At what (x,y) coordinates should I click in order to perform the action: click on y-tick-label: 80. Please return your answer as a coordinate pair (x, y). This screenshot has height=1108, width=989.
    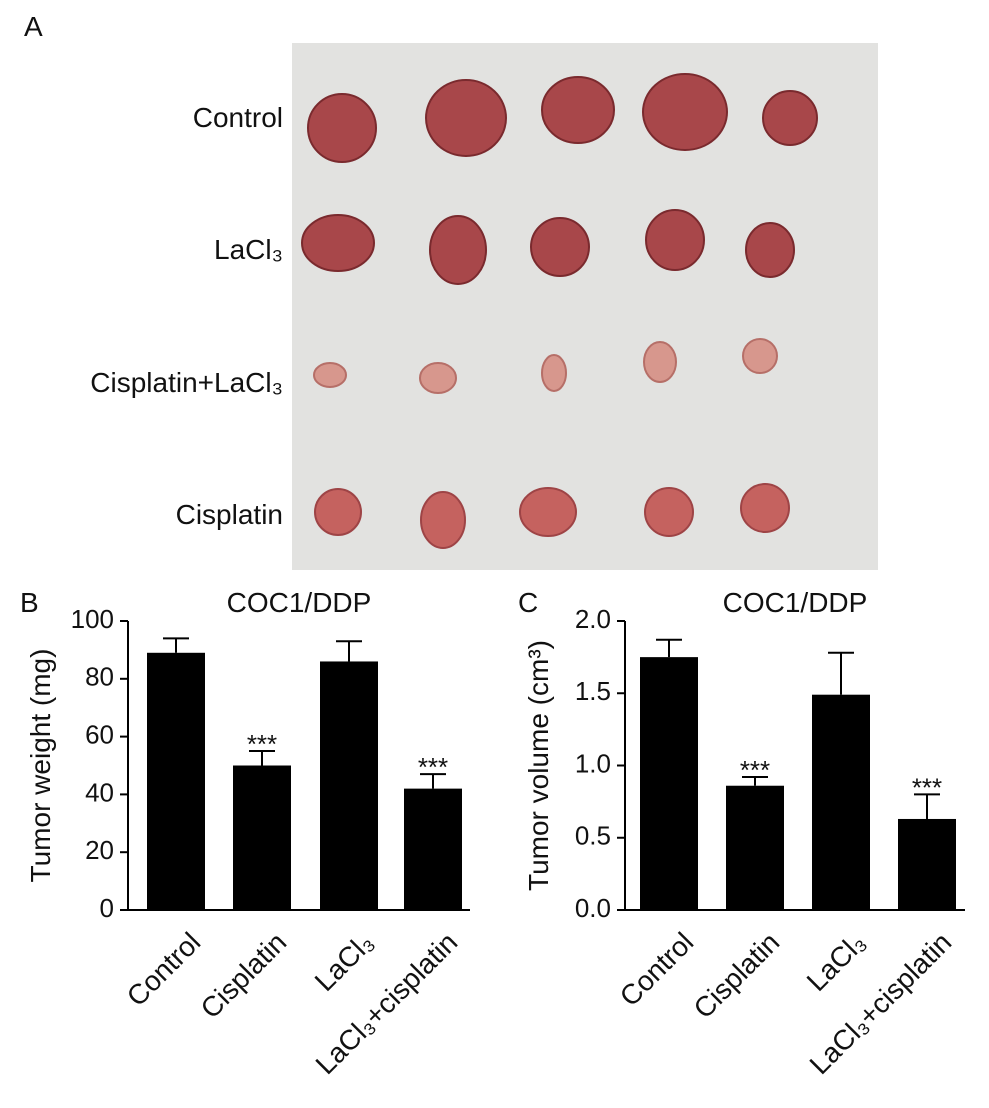
    Looking at the image, I should click on (99, 677).